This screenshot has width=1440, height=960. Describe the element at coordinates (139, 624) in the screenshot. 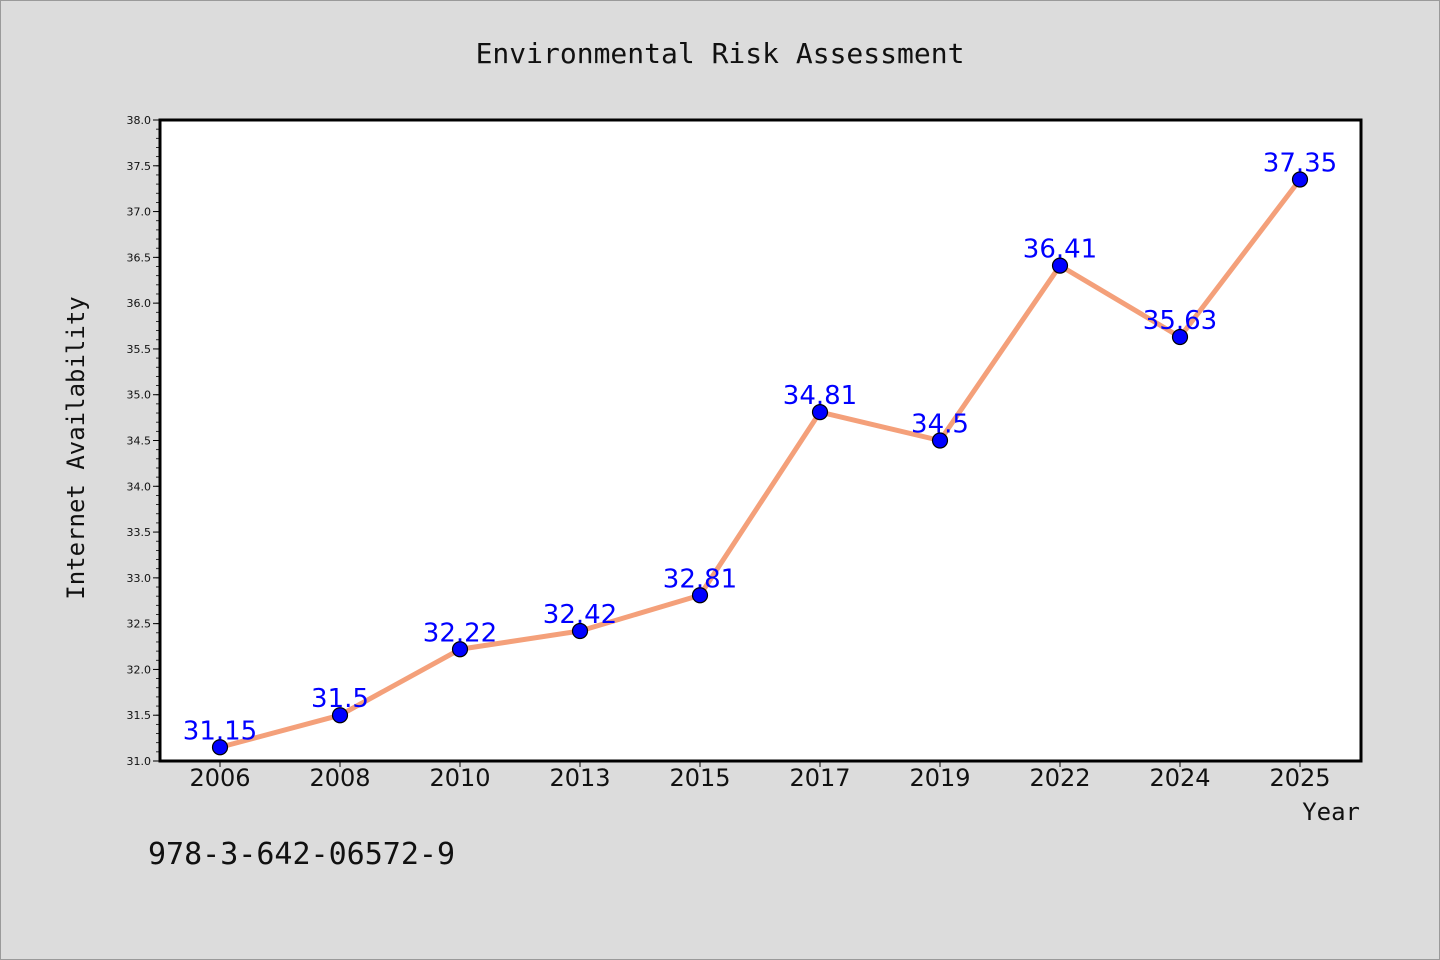

I see `y-tick-label: 32.5` at that location.